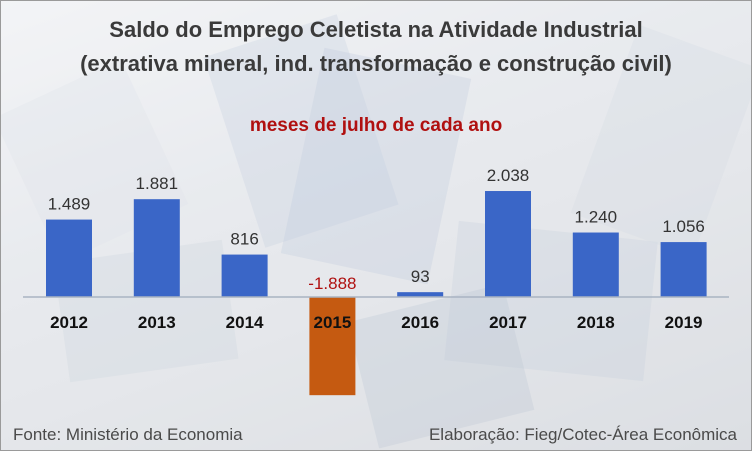  I want to click on bar-2012, so click(69, 258).